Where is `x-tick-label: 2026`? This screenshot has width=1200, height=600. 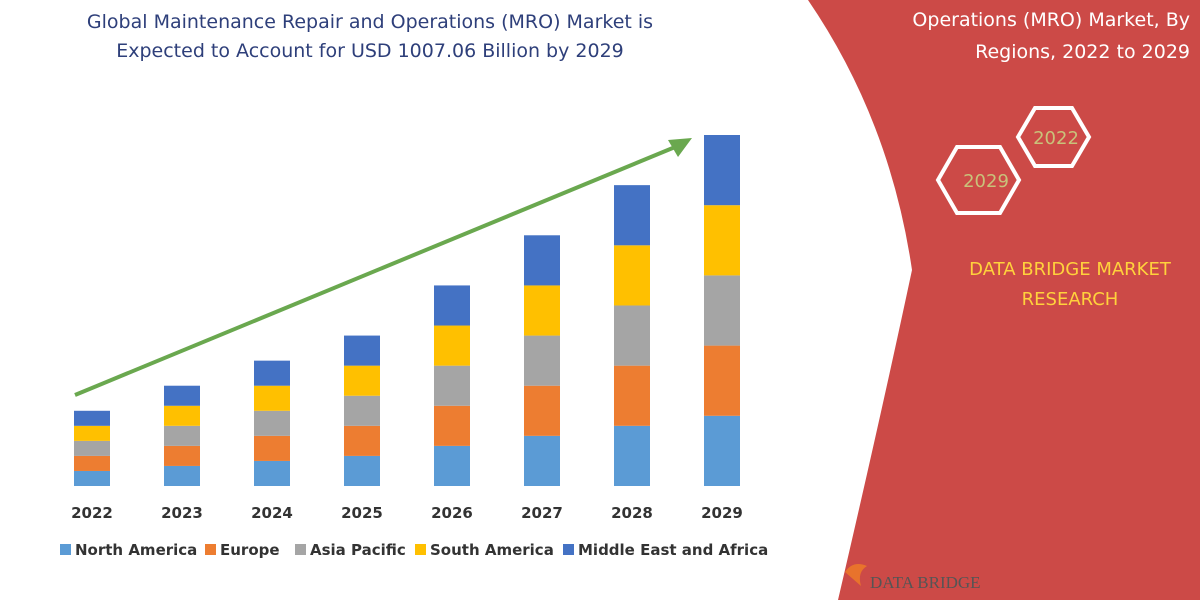
x-tick-label: 2026 is located at coordinates (452, 513).